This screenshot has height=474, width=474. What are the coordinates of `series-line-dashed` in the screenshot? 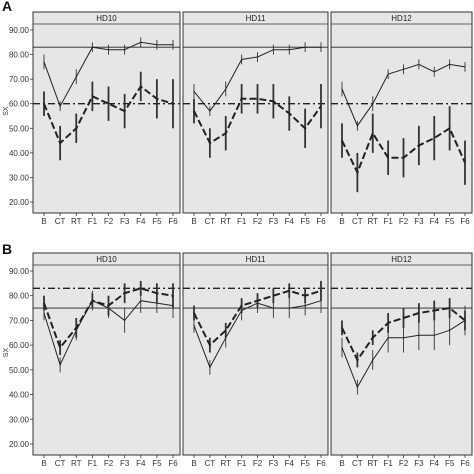 It's located at (257, 121).